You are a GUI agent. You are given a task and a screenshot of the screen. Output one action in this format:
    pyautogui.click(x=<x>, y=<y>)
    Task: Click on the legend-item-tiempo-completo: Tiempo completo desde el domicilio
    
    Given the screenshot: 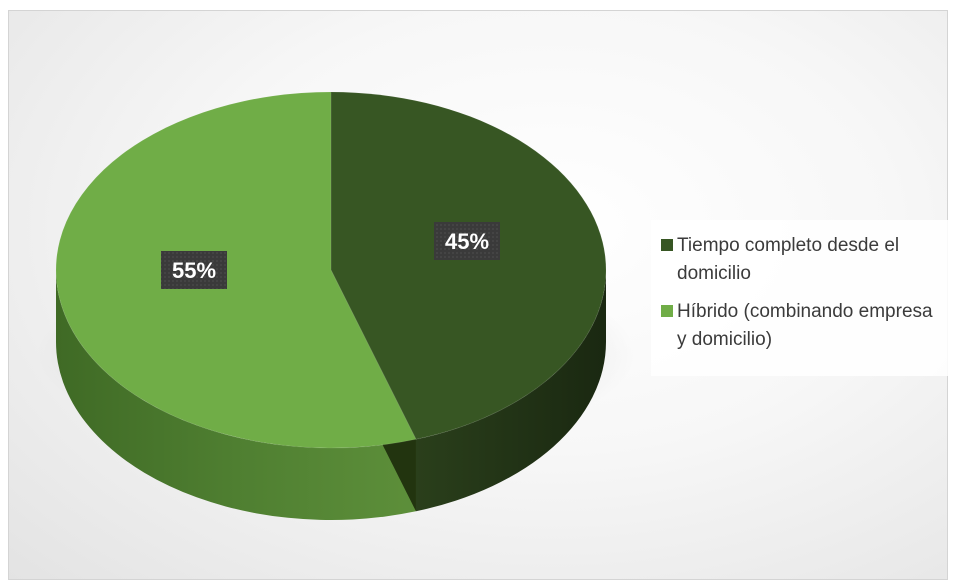 What is the action you would take?
    pyautogui.click(x=804, y=260)
    